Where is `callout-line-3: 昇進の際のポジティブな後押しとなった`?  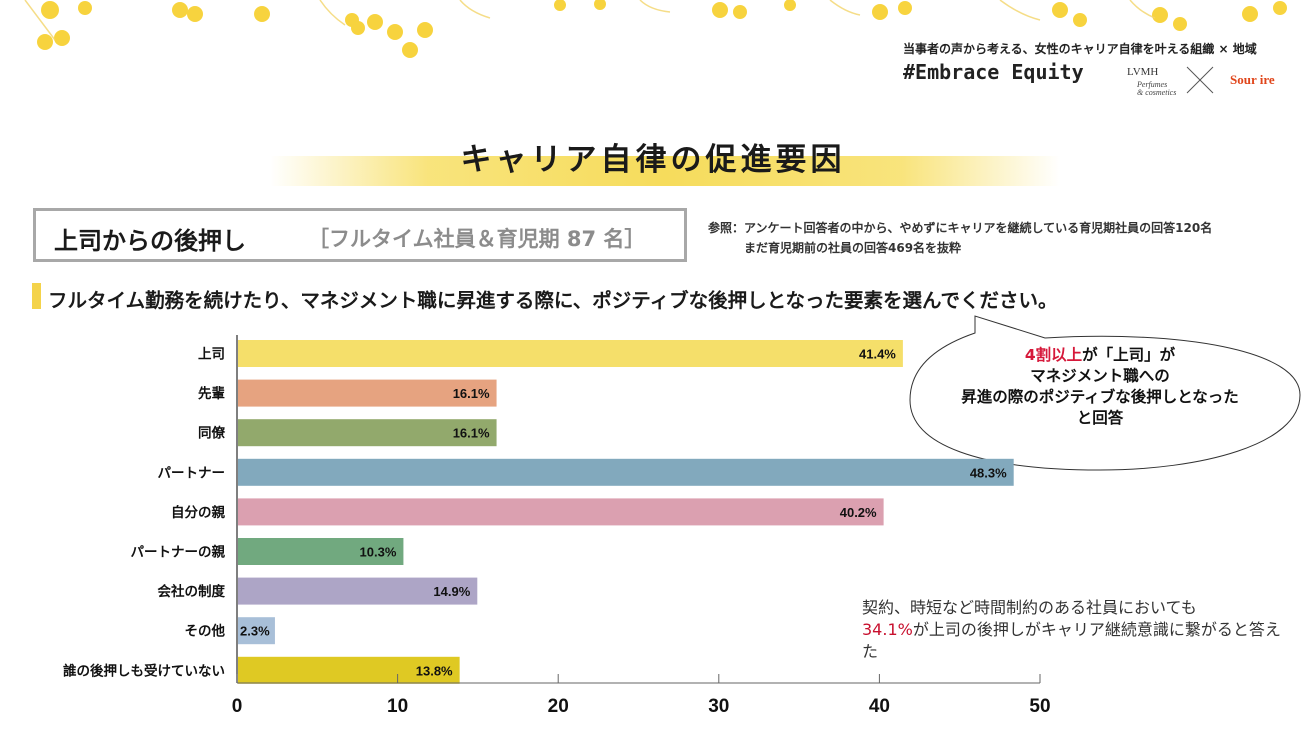 callout-line-3: 昇進の際のポジティブな後押しとなった is located at coordinates (1100, 397).